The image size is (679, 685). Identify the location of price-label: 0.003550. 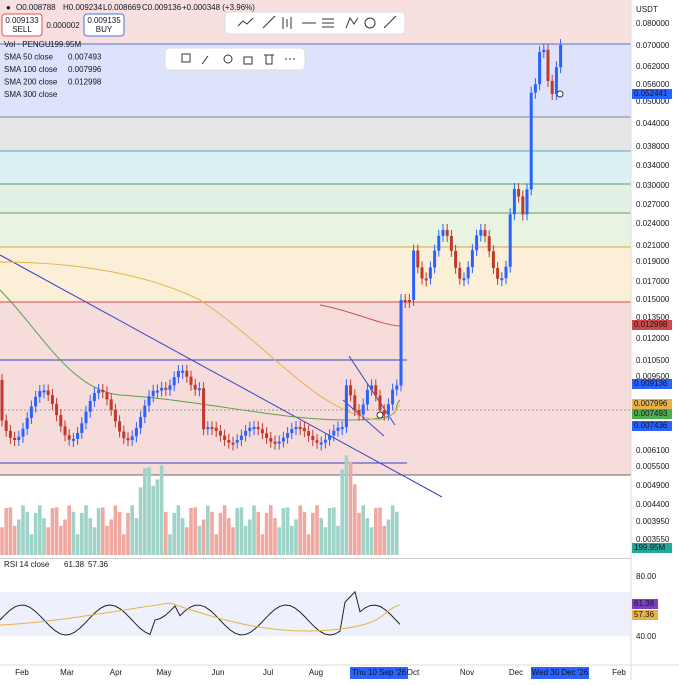
(653, 539).